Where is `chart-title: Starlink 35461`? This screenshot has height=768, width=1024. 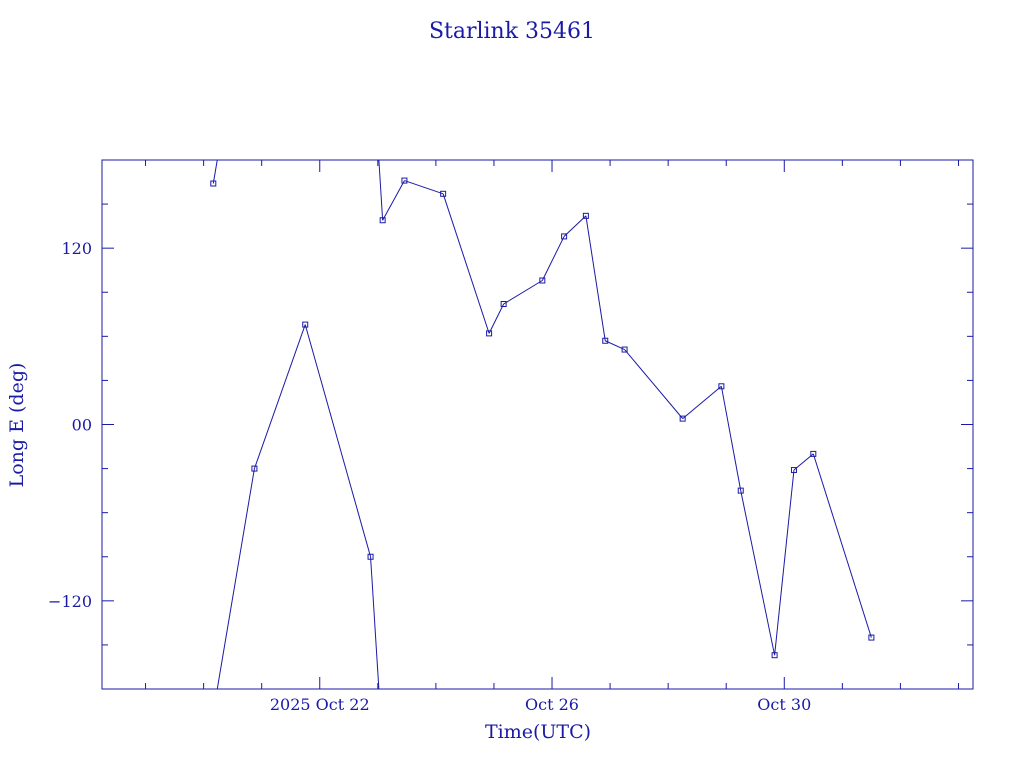 chart-title: Starlink 35461 is located at coordinates (512, 31).